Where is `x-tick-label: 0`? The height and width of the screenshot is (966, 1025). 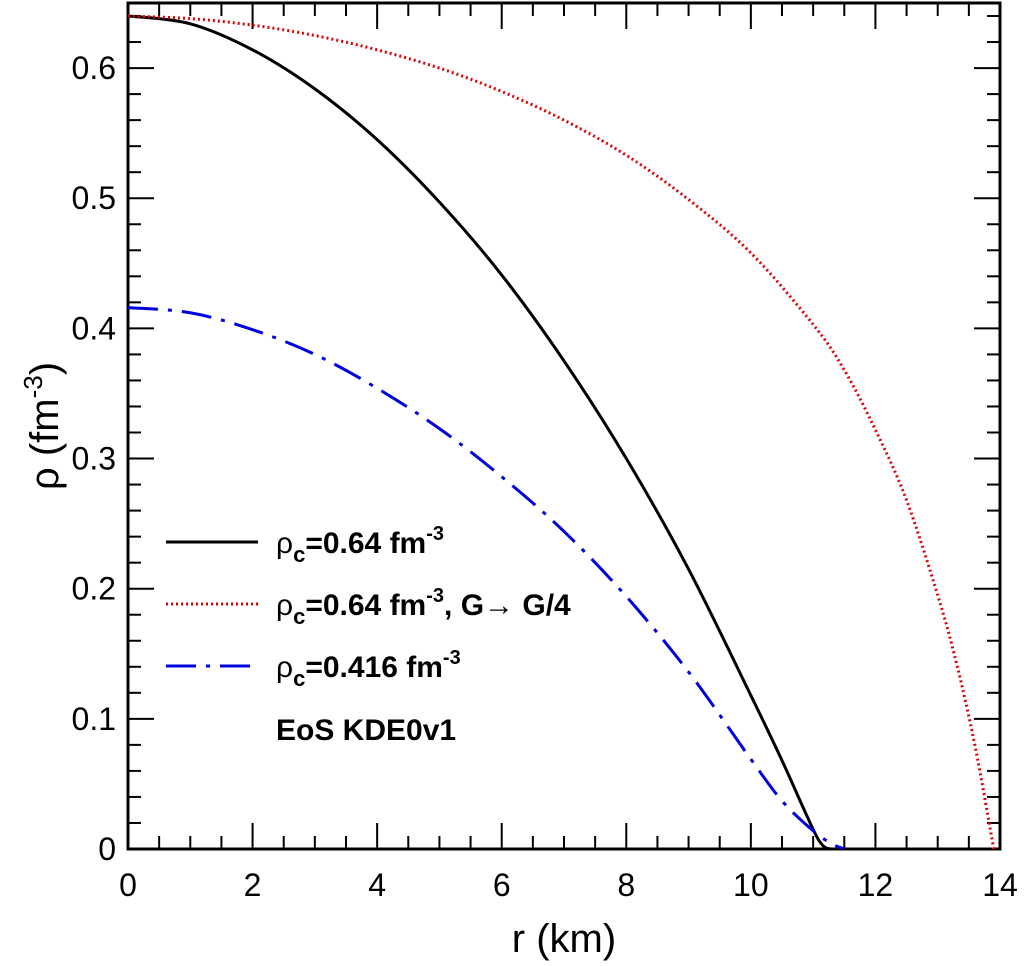 x-tick-label: 0 is located at coordinates (128, 885).